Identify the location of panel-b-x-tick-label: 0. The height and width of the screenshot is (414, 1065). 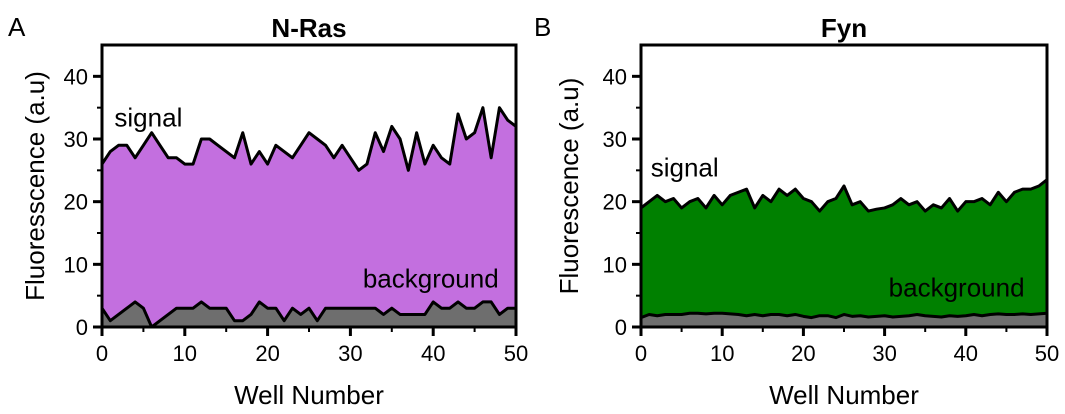
(641, 353).